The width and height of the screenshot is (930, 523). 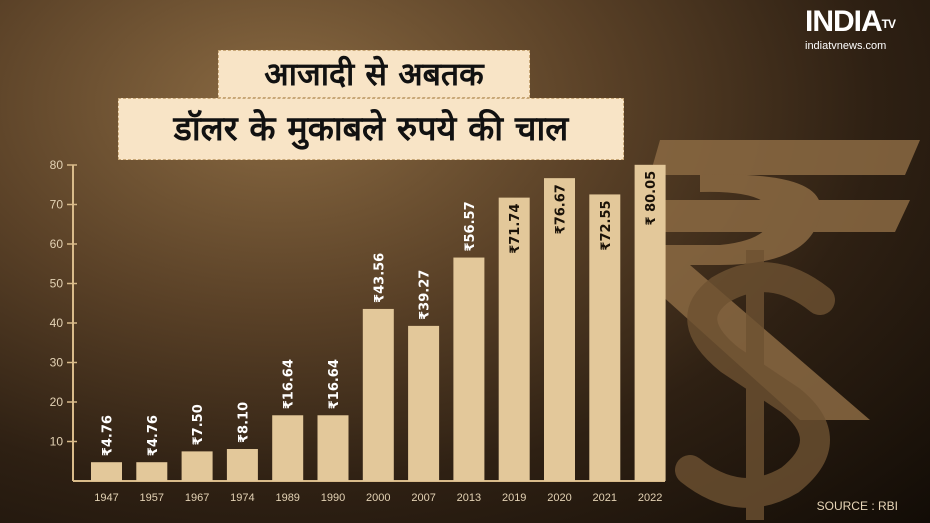 I want to click on bar-1957, so click(x=152, y=471).